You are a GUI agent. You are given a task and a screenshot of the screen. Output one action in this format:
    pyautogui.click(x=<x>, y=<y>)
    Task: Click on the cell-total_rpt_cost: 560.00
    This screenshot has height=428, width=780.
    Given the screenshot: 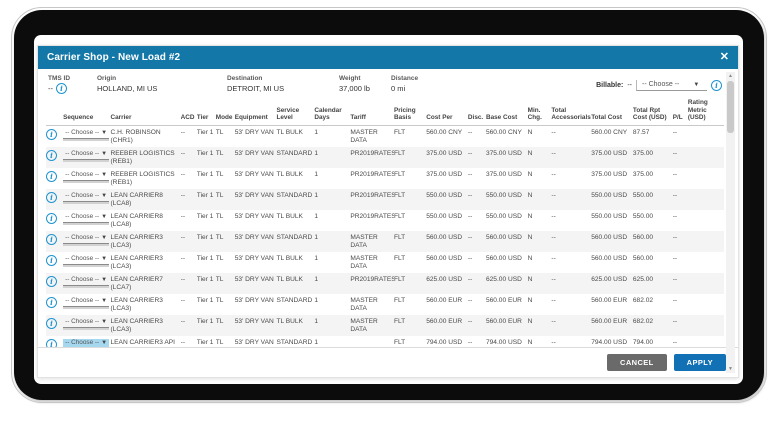 What is the action you would take?
    pyautogui.click(x=643, y=237)
    